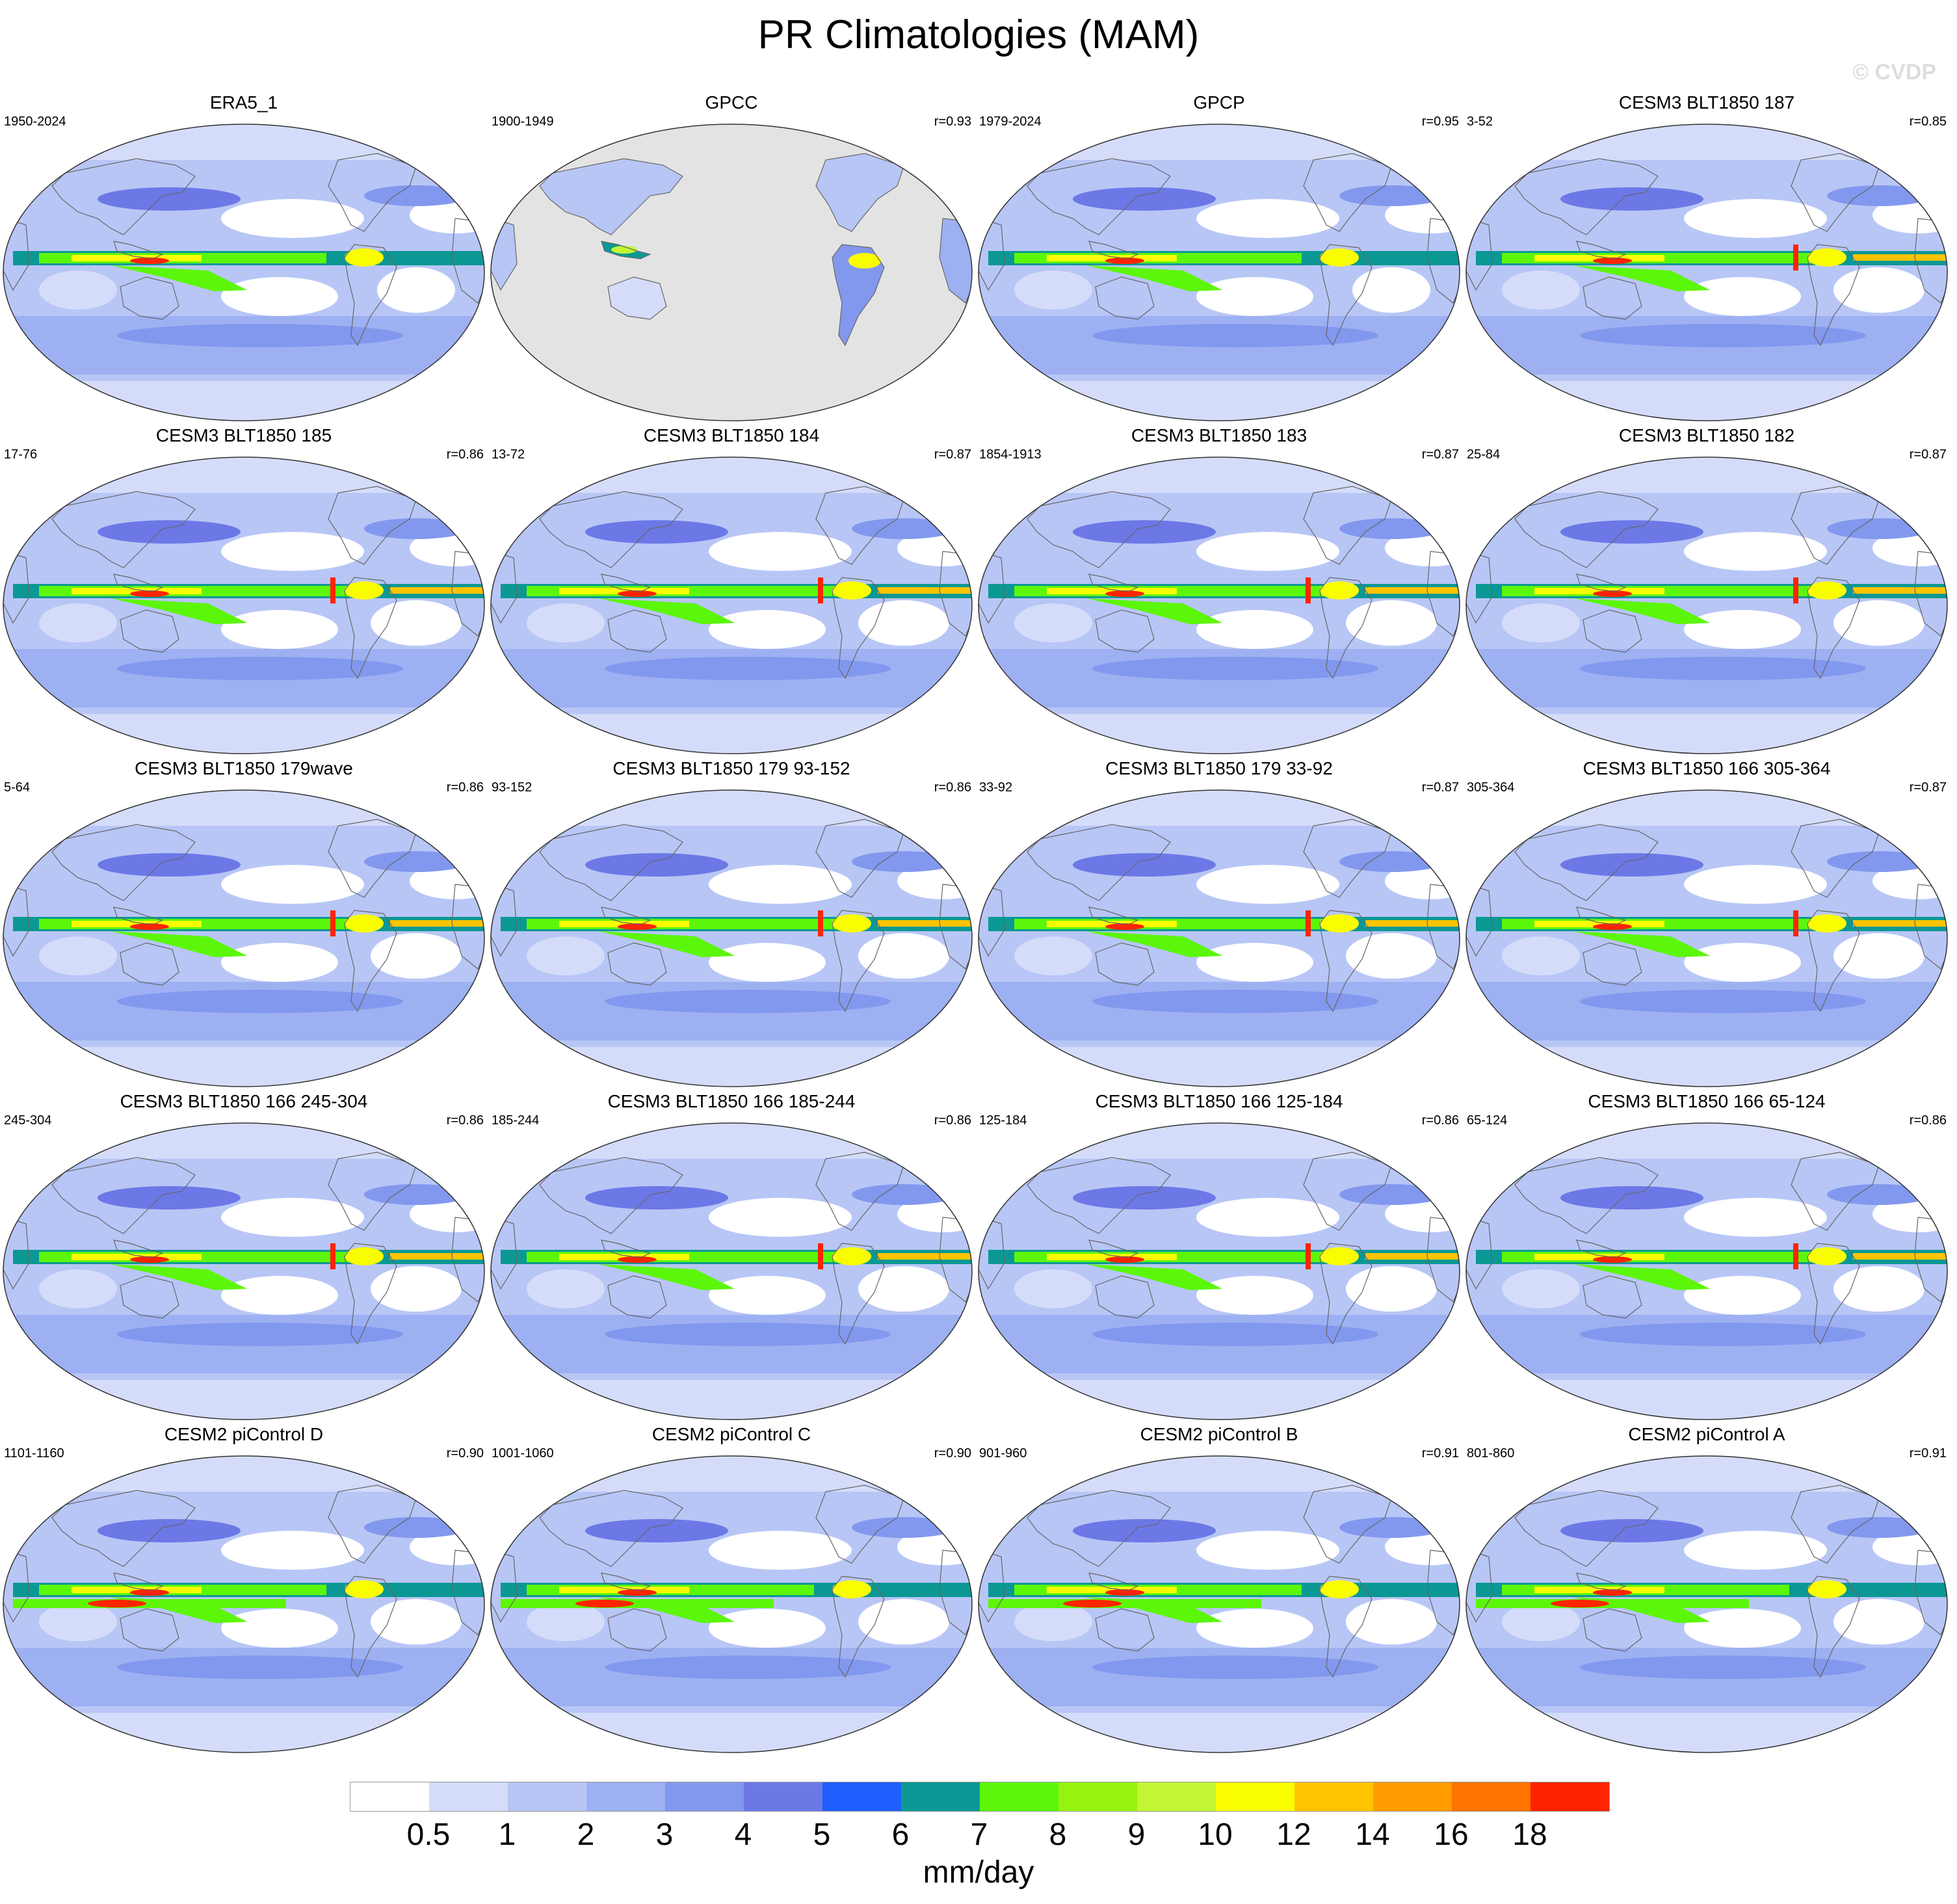 The image size is (1957, 1904). I want to click on map-panel: CESM3 BLT1850 179 33-92 33-92 r=0.87, so click(1219, 924).